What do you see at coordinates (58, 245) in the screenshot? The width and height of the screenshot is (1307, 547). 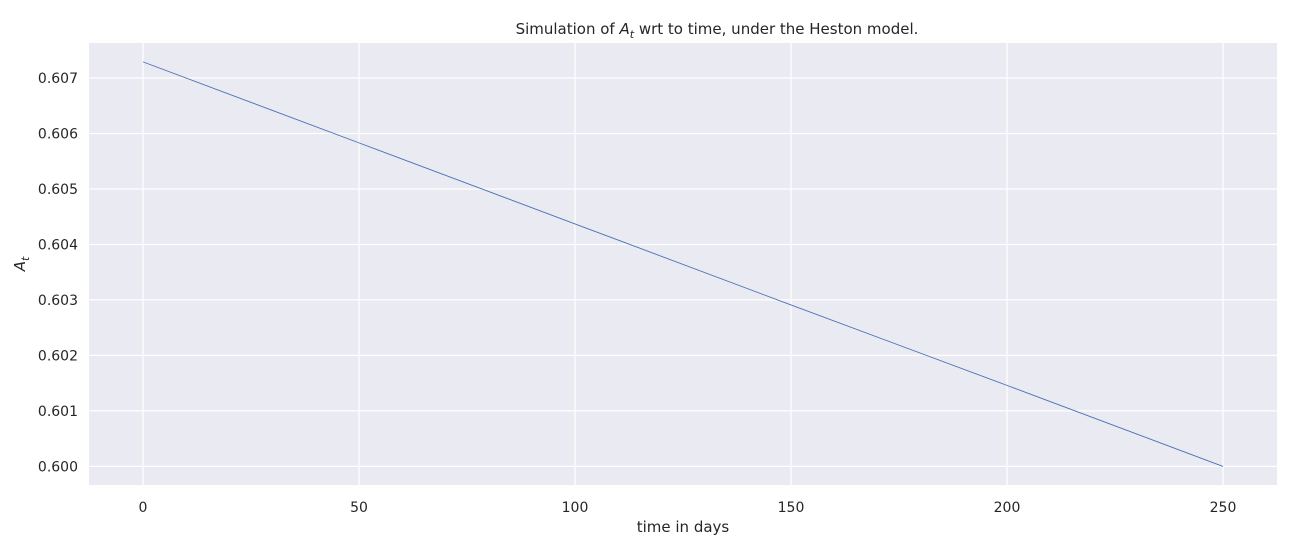 I see `y-tick-label: 0.604` at bounding box center [58, 245].